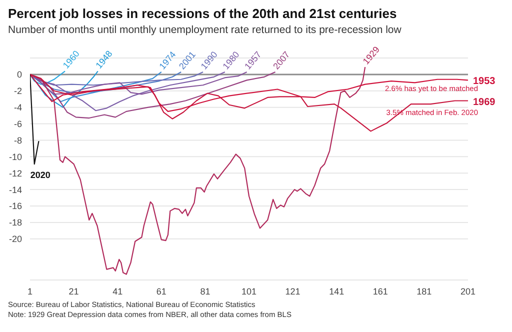  What do you see at coordinates (15, 189) in the screenshot?
I see `y-tick-label: -14` at bounding box center [15, 189].